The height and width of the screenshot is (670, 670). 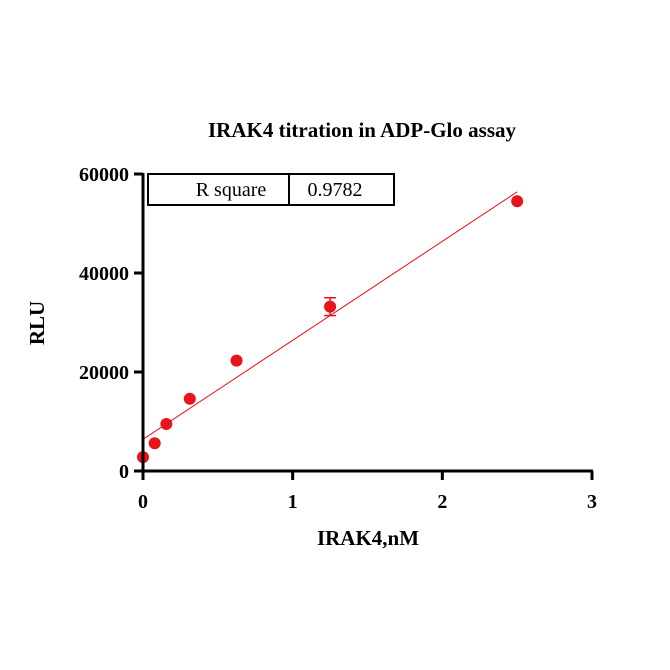 I want to click on y-axis-label: RLU, so click(x=37, y=323).